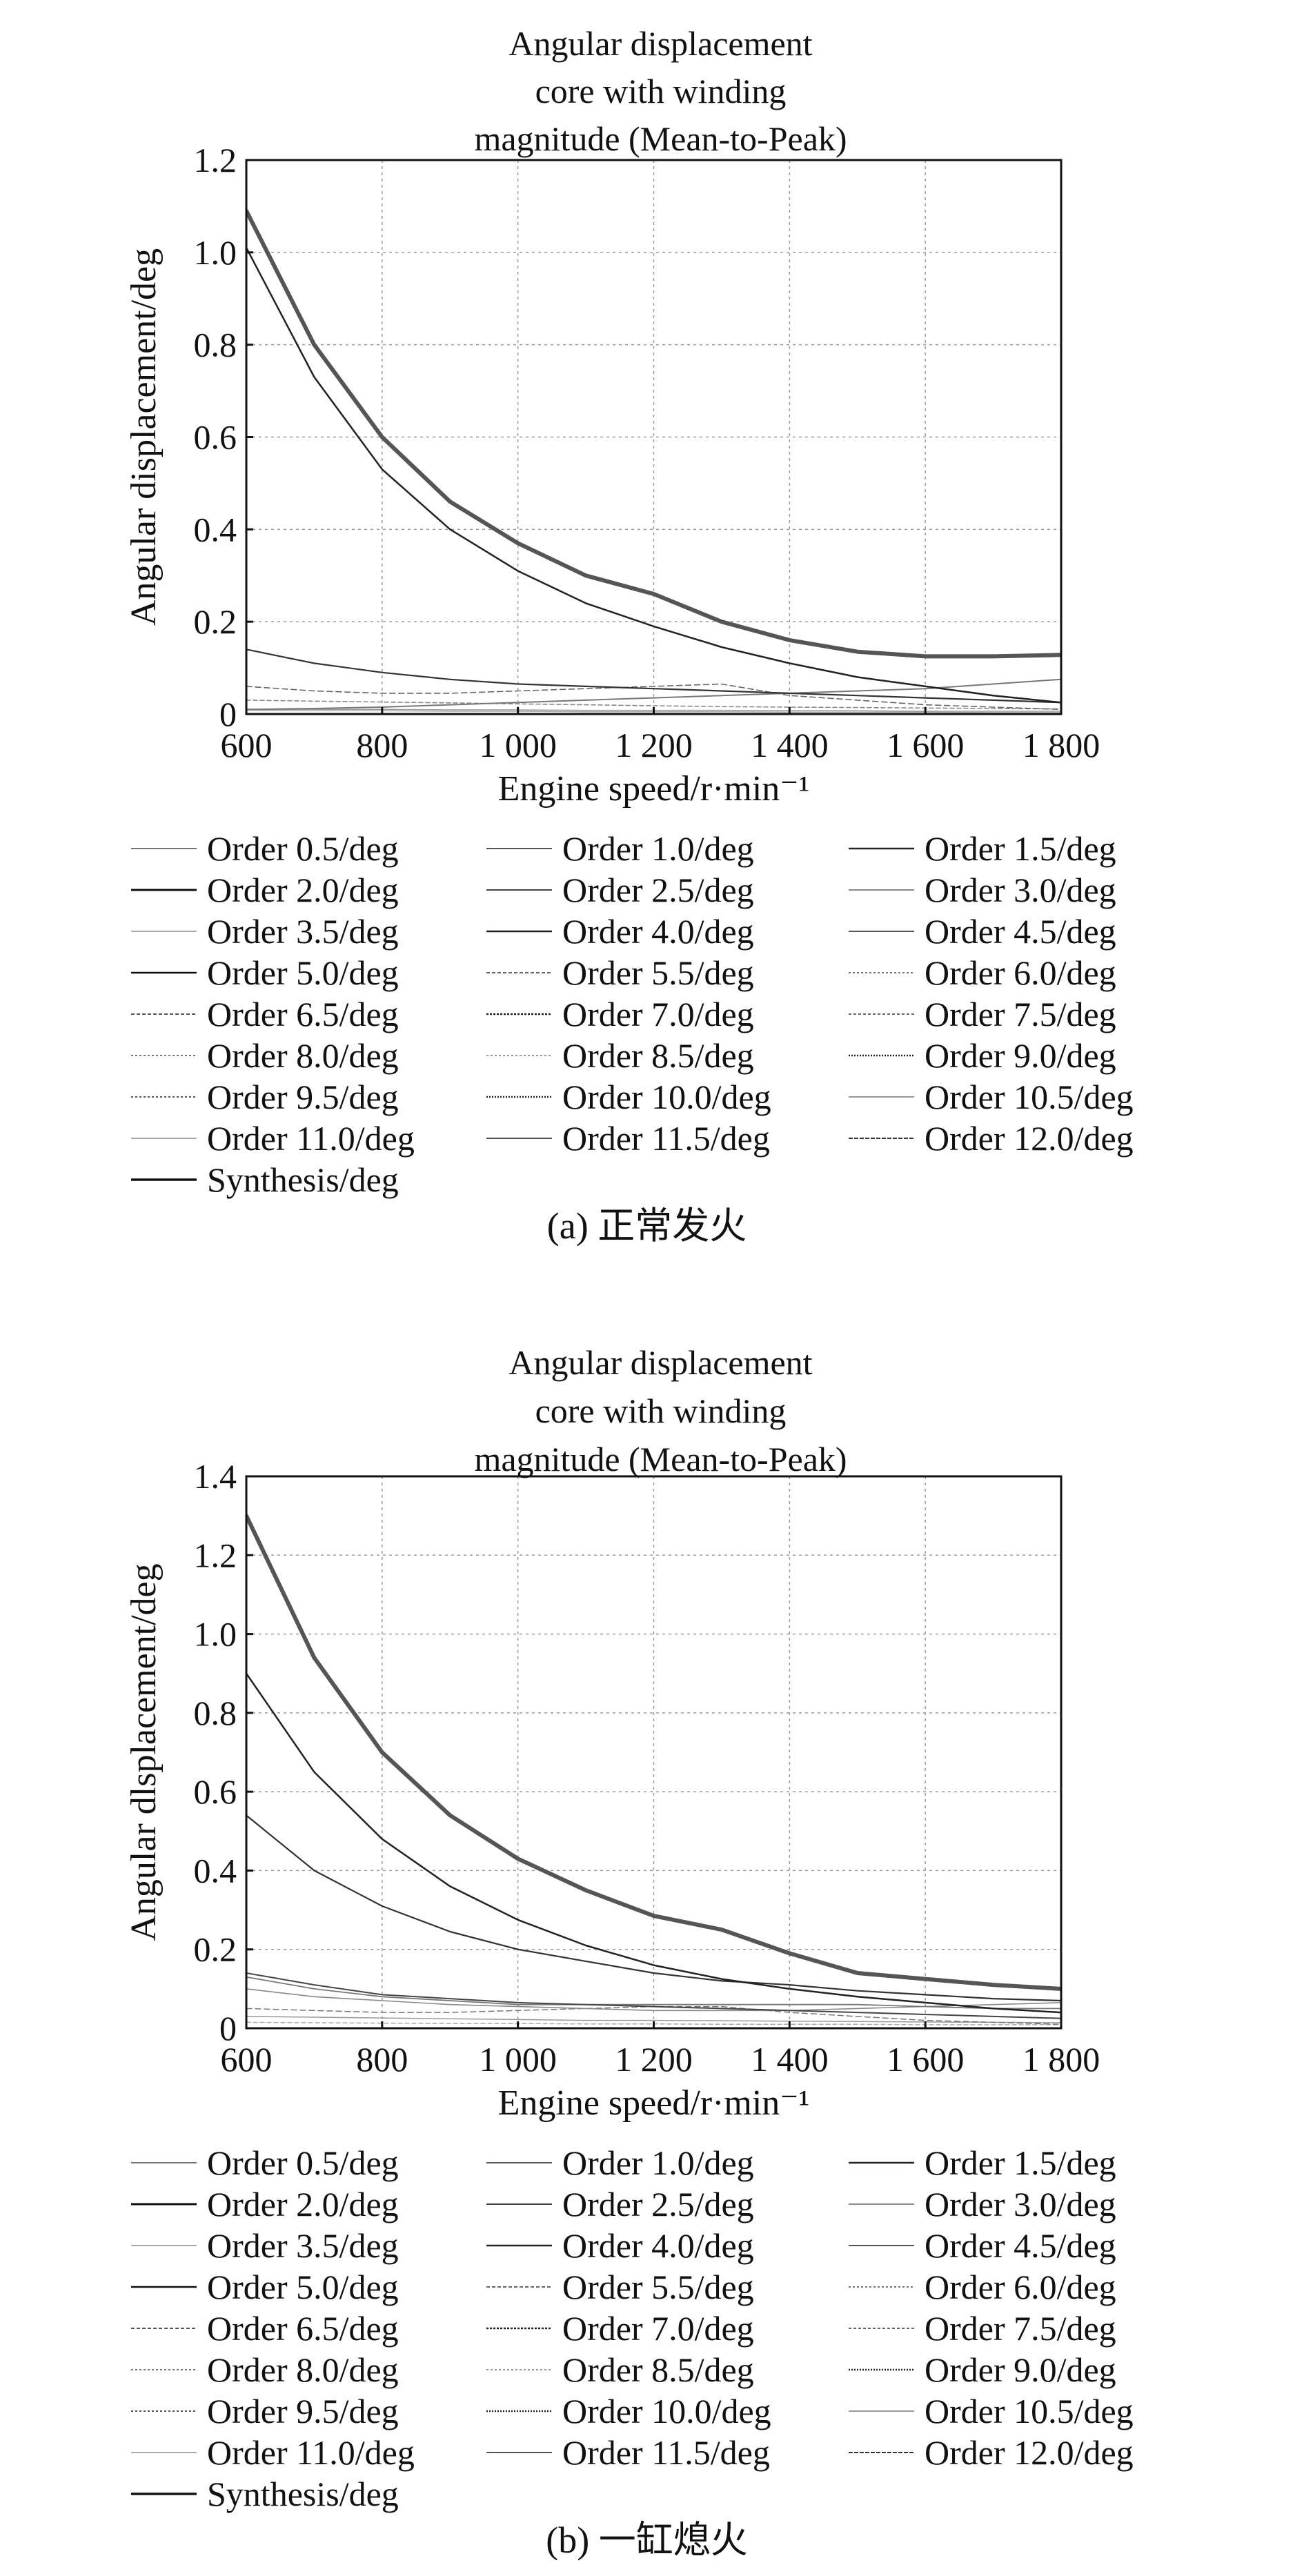 This screenshot has height=2576, width=1304. Describe the element at coordinates (660, 1459) in the screenshot. I see `chart-title-line: magnitude (Mean-to-Peak)` at that location.